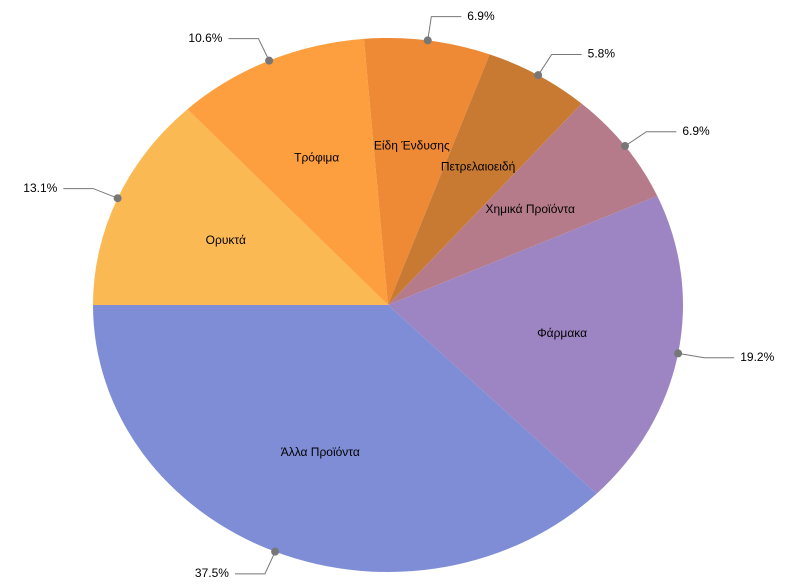  Describe the element at coordinates (320, 452) in the screenshot. I see `category-label: Άλλα Προϊόντα` at that location.